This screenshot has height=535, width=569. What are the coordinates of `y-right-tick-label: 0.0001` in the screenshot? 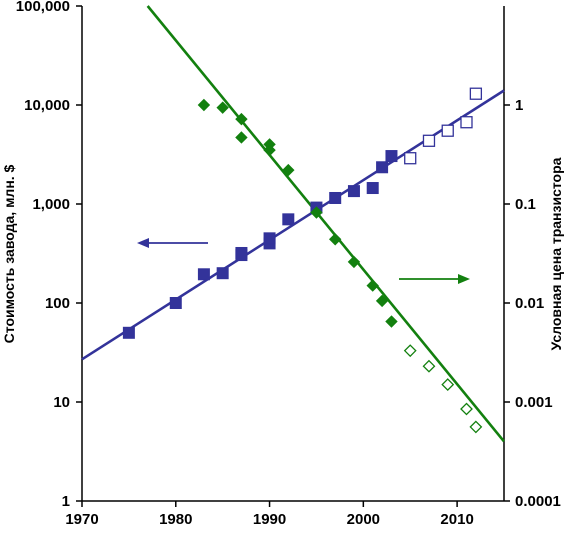 It's located at (538, 501).